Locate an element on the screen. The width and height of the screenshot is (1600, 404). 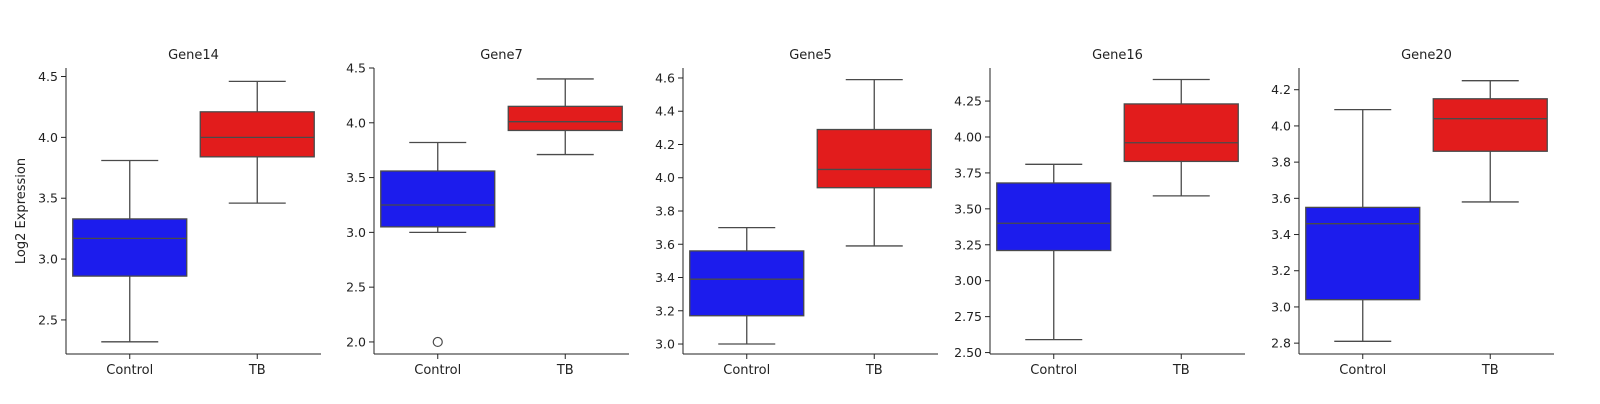
y-tick-label: 3.75 is located at coordinates (968, 172).